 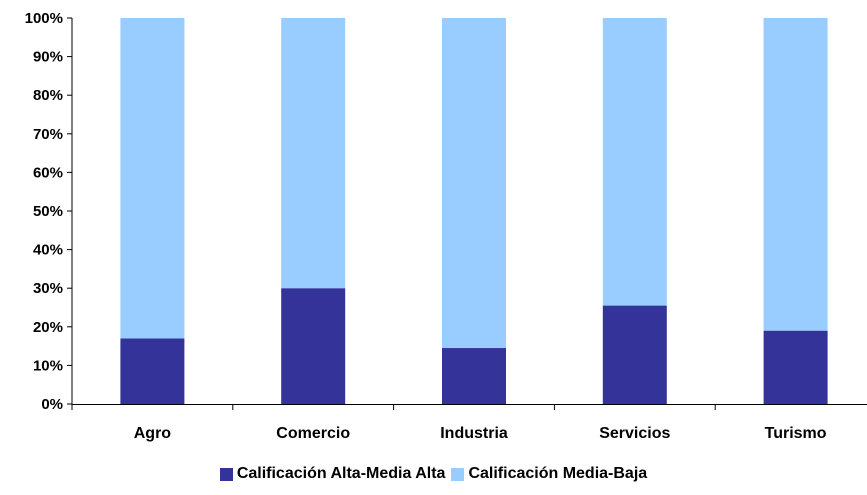 I want to click on bar-industria-calificacion-alta-media-alta, so click(x=474, y=376).